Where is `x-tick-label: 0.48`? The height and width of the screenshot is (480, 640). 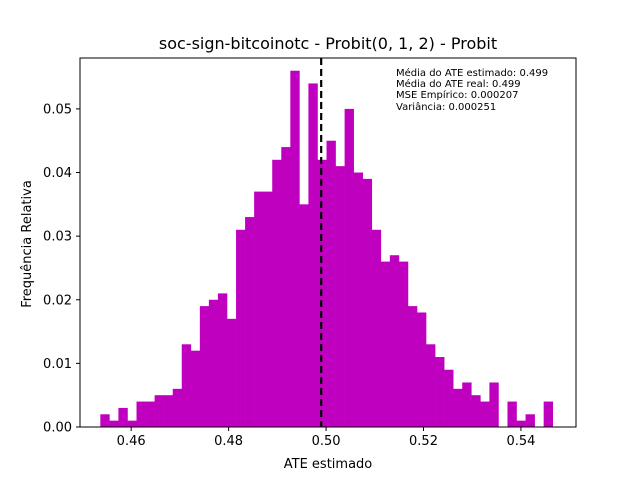
x-tick-label: 0.48 is located at coordinates (228, 441).